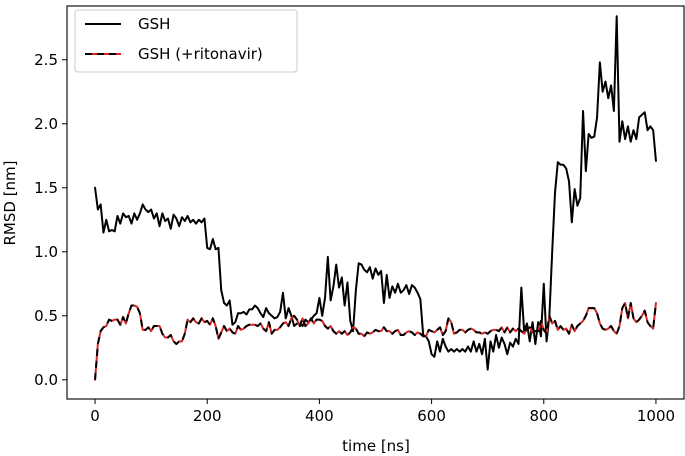 This screenshot has width=685, height=456. What do you see at coordinates (382, 412) in the screenshot?
I see `x-axis-ticks: 0 200 400 600 800 1000` at bounding box center [382, 412].